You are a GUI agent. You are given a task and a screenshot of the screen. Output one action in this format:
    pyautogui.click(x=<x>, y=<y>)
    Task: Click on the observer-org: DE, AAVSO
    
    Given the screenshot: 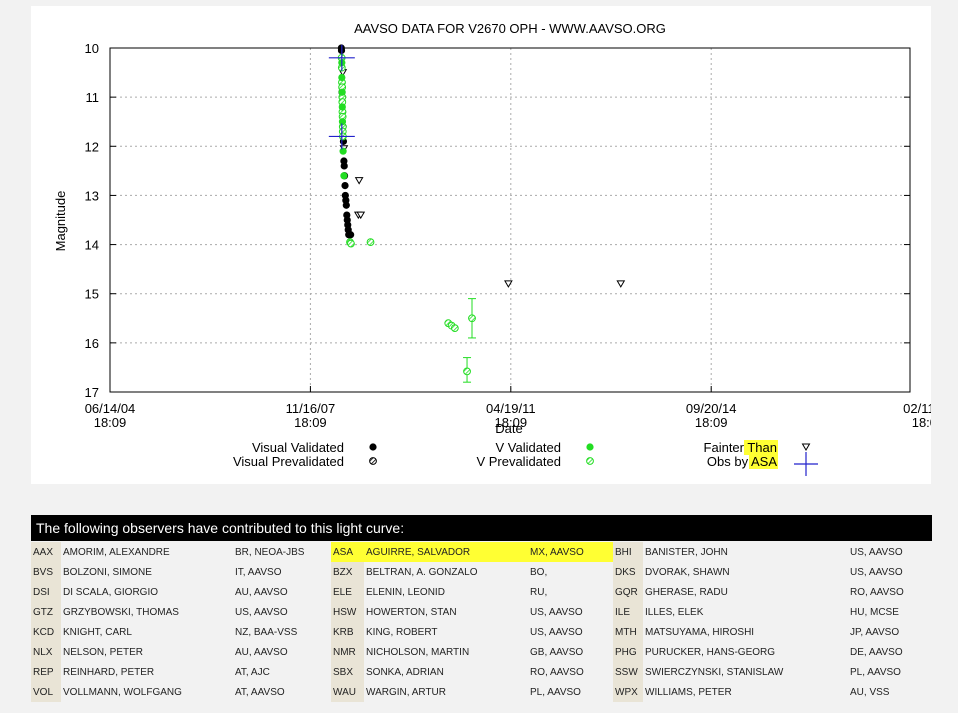 What is the action you would take?
    pyautogui.click(x=876, y=652)
    